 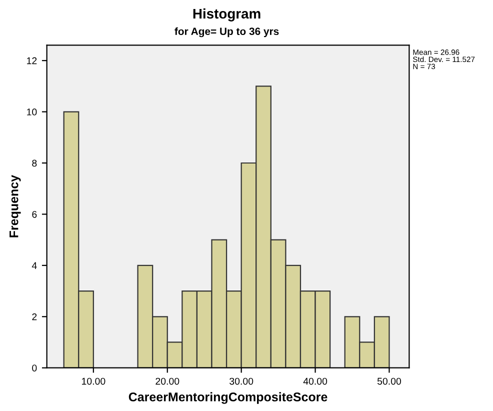 I want to click on y-tick-label: 12, so click(x=32, y=60).